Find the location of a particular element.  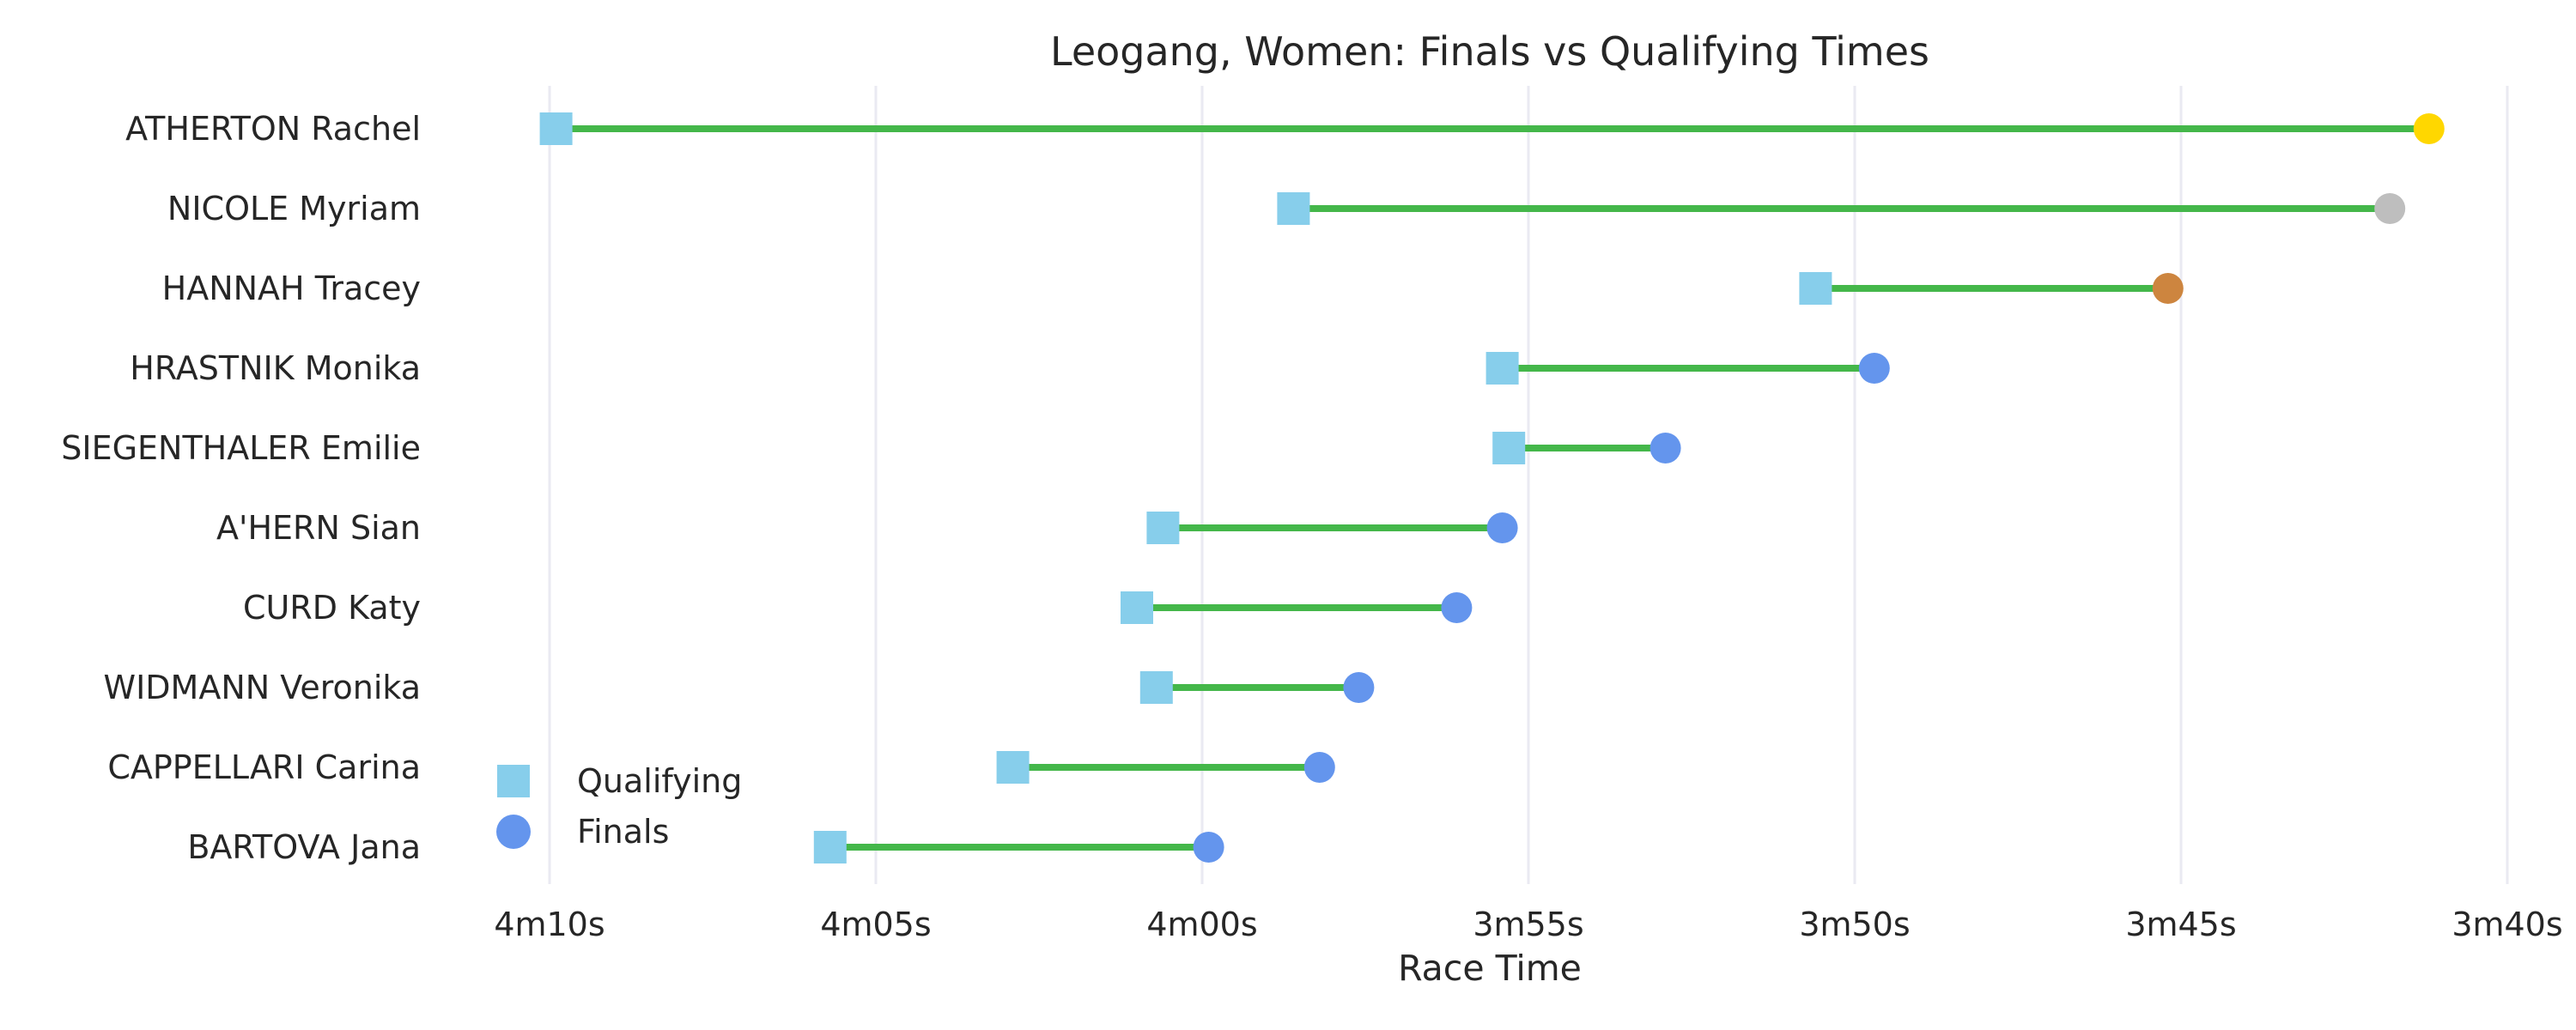

legend: Qualifying Finals is located at coordinates (619, 806).